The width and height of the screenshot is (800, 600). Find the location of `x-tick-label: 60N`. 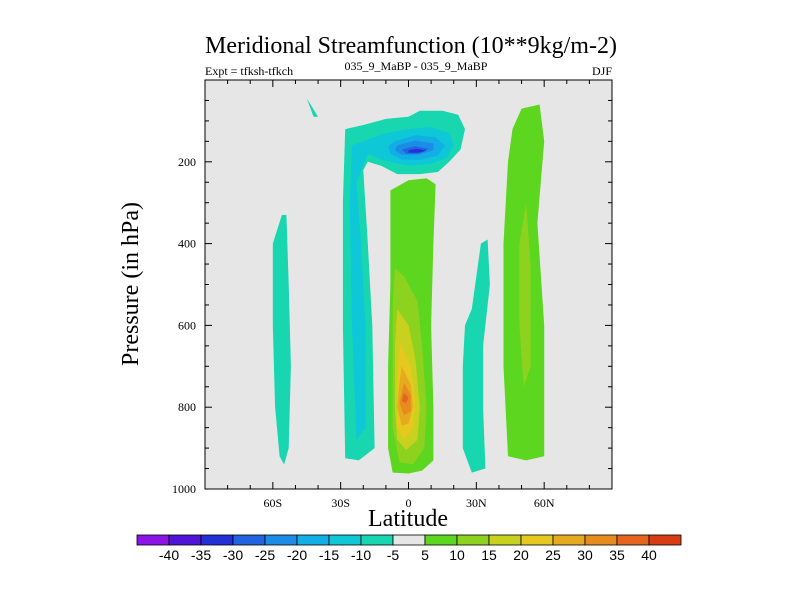

x-tick-label: 60N is located at coordinates (544, 503).